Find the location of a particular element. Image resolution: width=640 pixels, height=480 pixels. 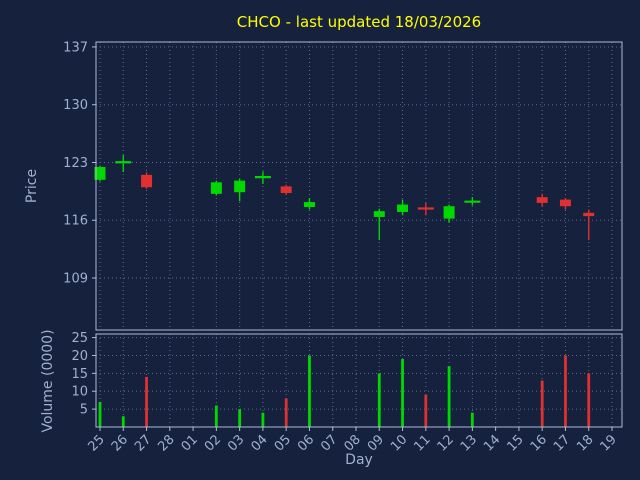

x-tick-label: 19 is located at coordinates (609, 443).